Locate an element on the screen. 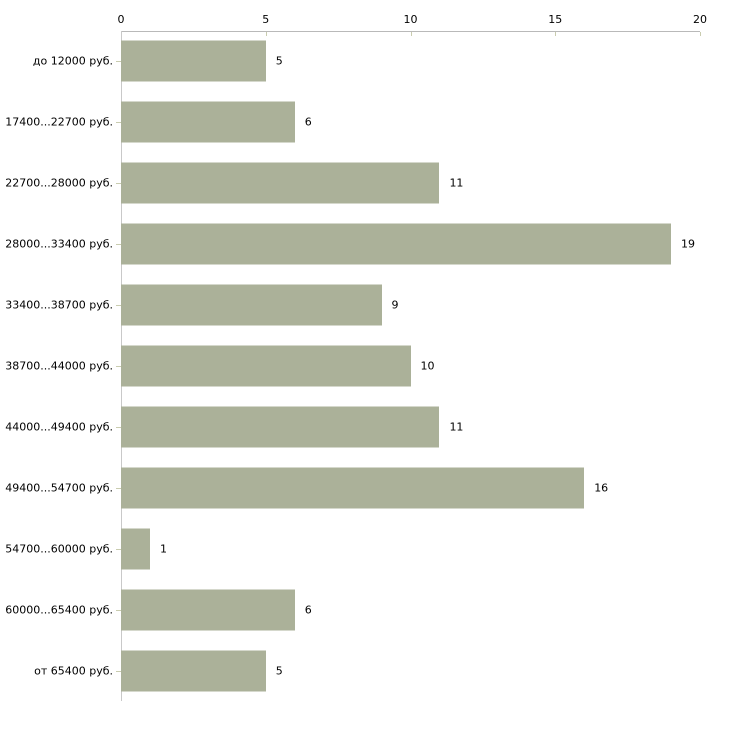 This screenshot has width=730, height=730. bar-row: 44000...49400 руб. 11 is located at coordinates (365, 426).